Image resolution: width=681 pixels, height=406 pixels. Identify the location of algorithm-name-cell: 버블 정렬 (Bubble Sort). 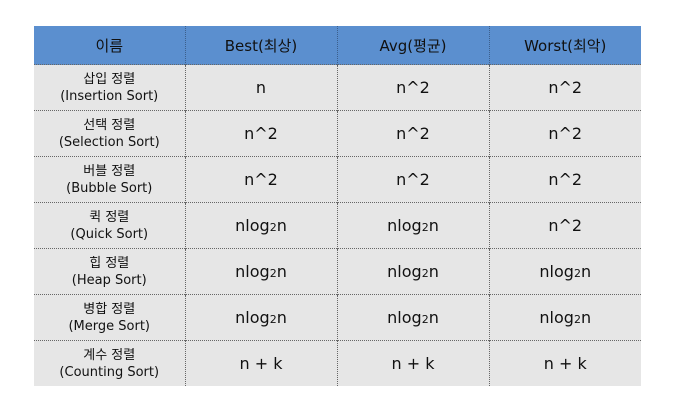
(109, 179).